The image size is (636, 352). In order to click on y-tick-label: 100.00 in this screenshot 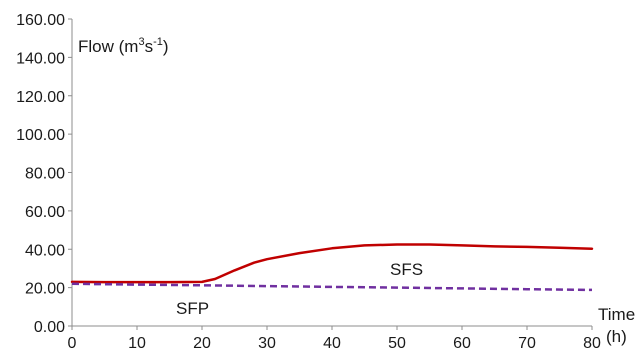, I will do `click(40, 135)`.